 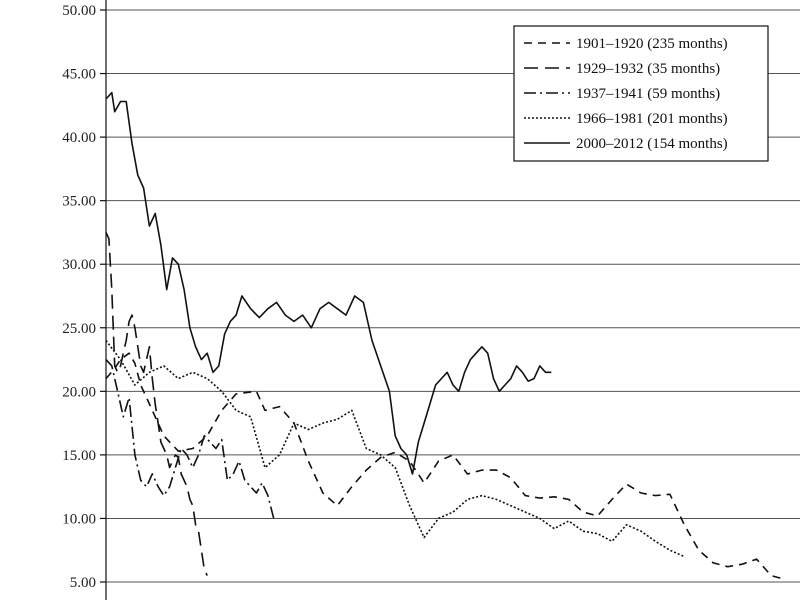 What do you see at coordinates (79, 329) in the screenshot?
I see `y-tick-label-4: 25.00` at bounding box center [79, 329].